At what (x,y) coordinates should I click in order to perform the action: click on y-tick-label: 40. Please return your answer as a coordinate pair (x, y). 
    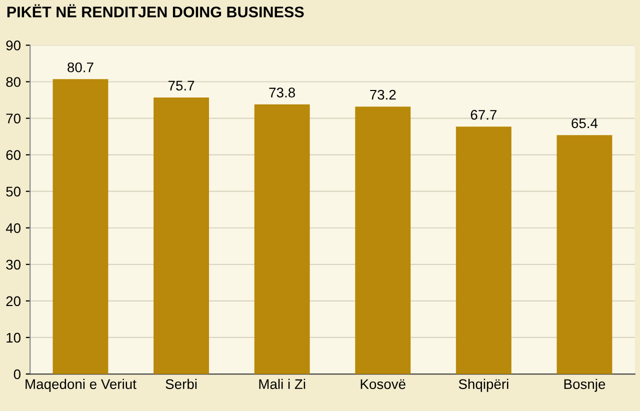
    Looking at the image, I should click on (13, 228).